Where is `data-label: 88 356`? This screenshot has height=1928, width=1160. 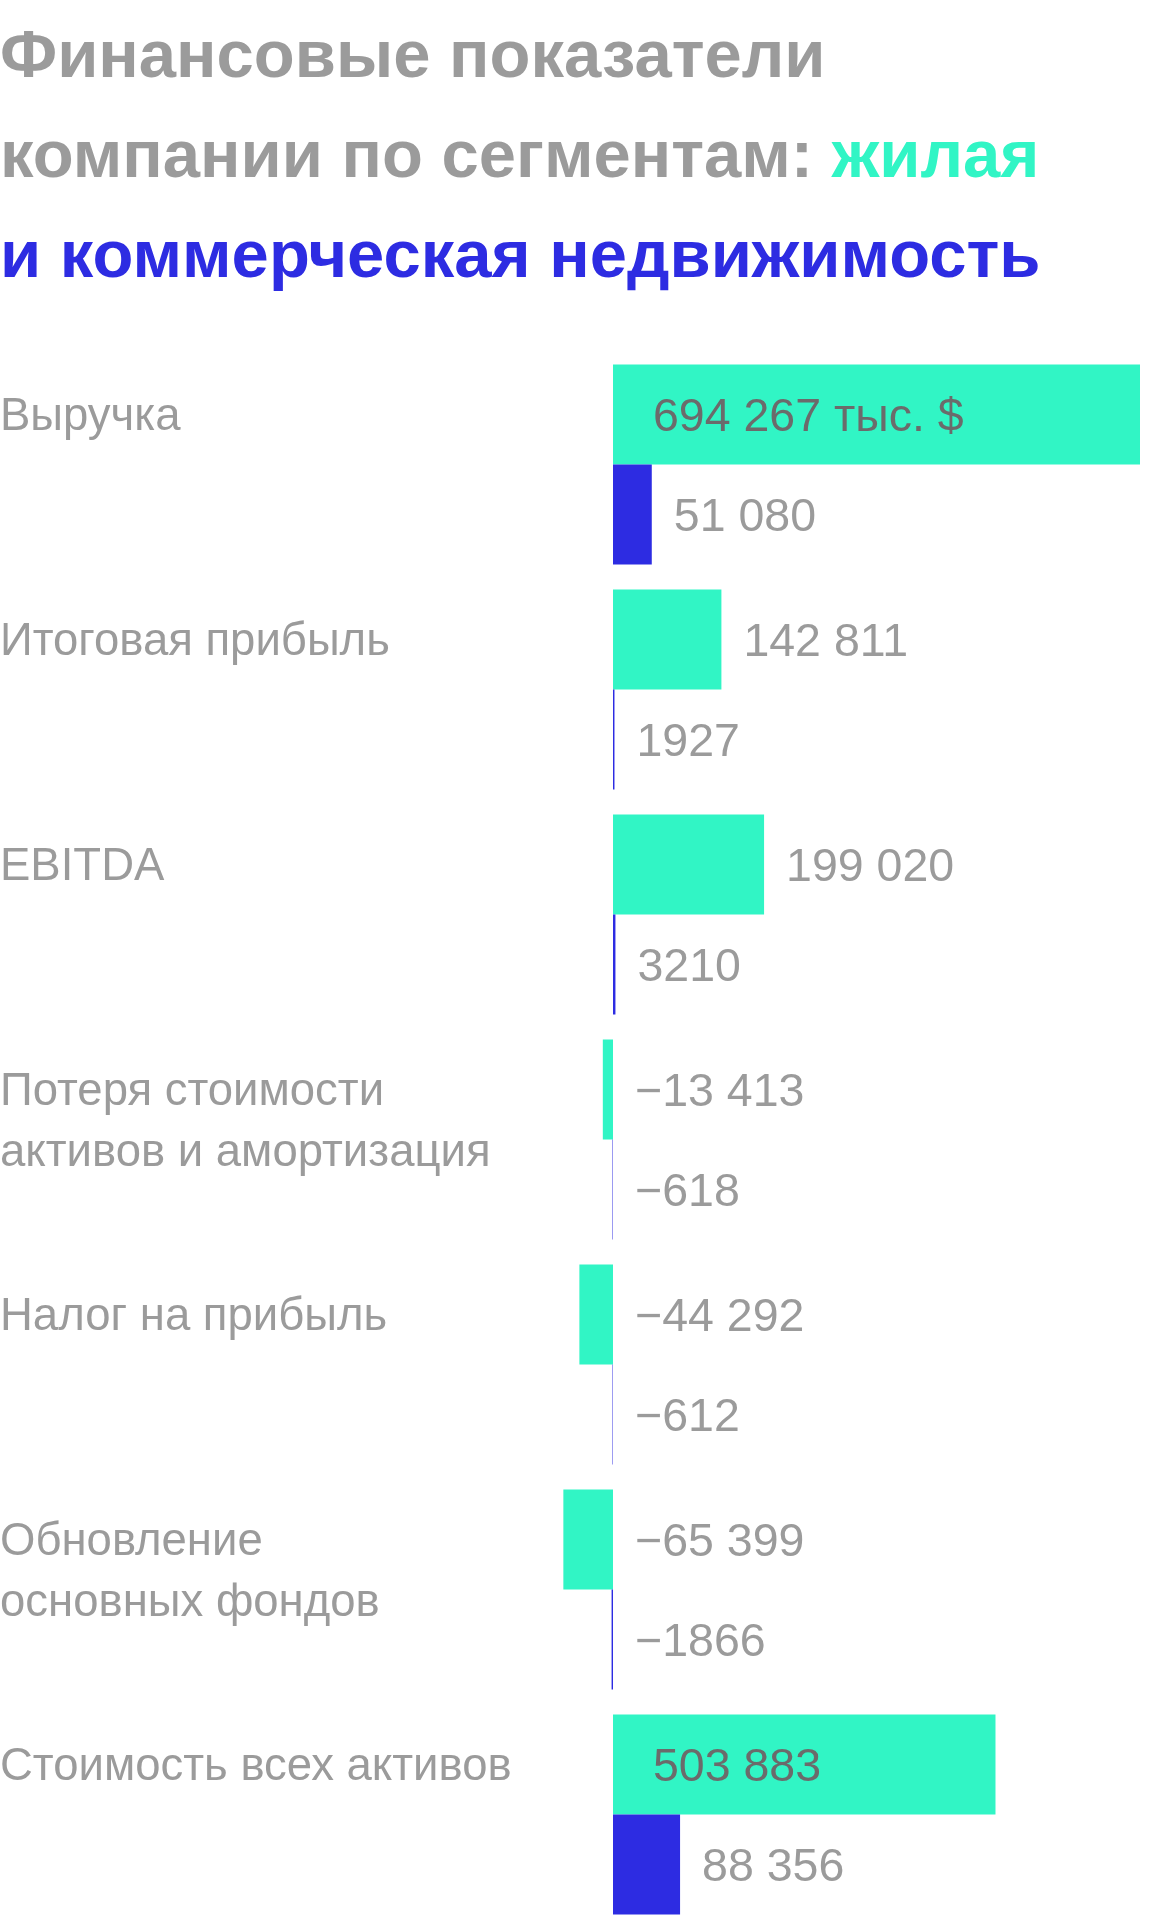
data-label: 88 356 is located at coordinates (773, 1865).